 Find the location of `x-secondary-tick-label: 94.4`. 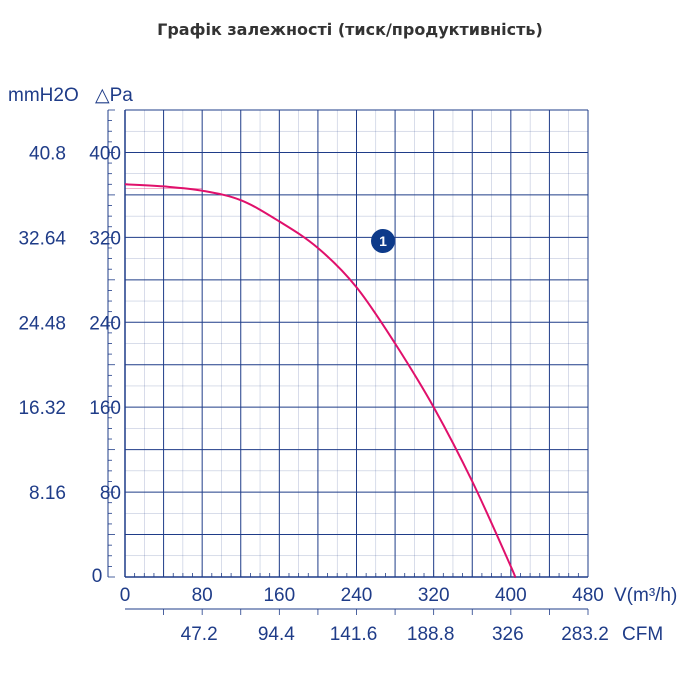

x-secondary-tick-label: 94.4 is located at coordinates (276, 634).